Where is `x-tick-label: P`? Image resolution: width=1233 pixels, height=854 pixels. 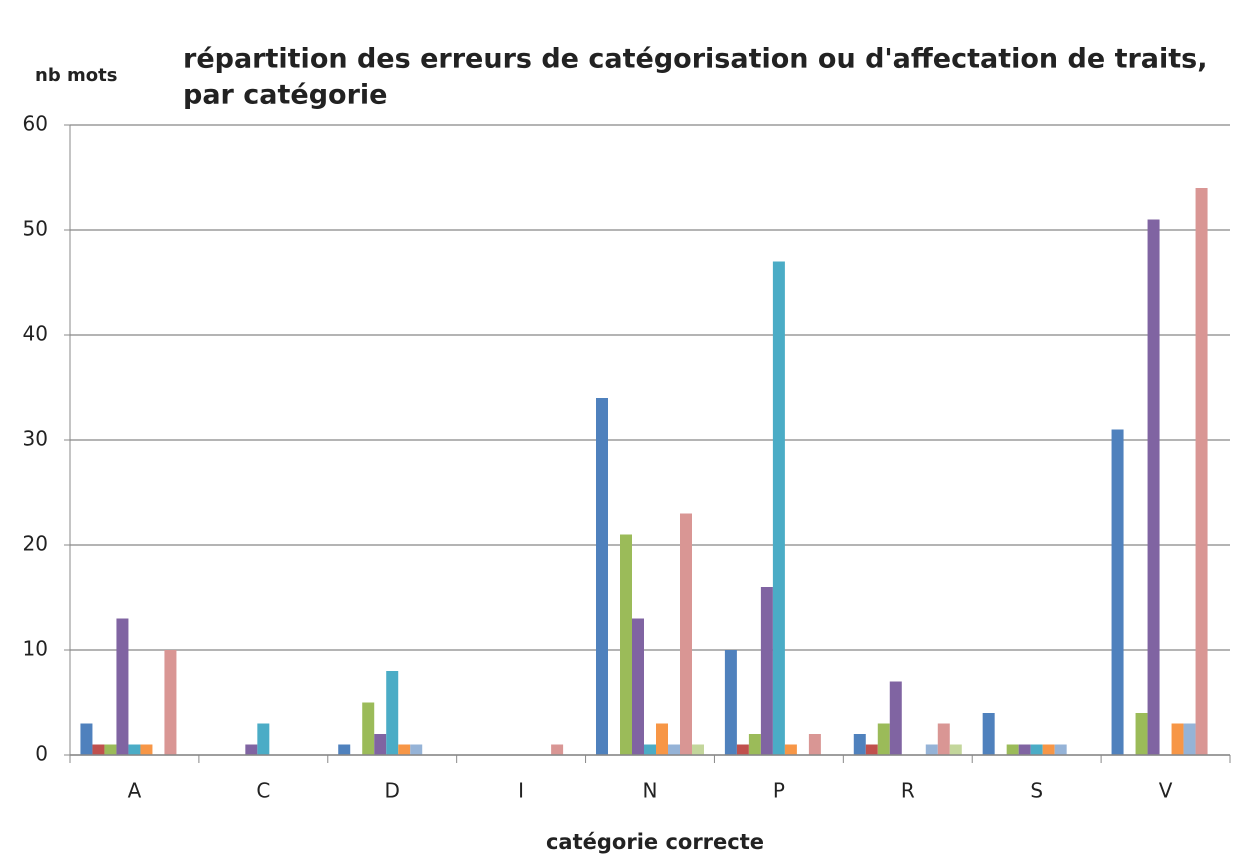
x-tick-label: P is located at coordinates (779, 791).